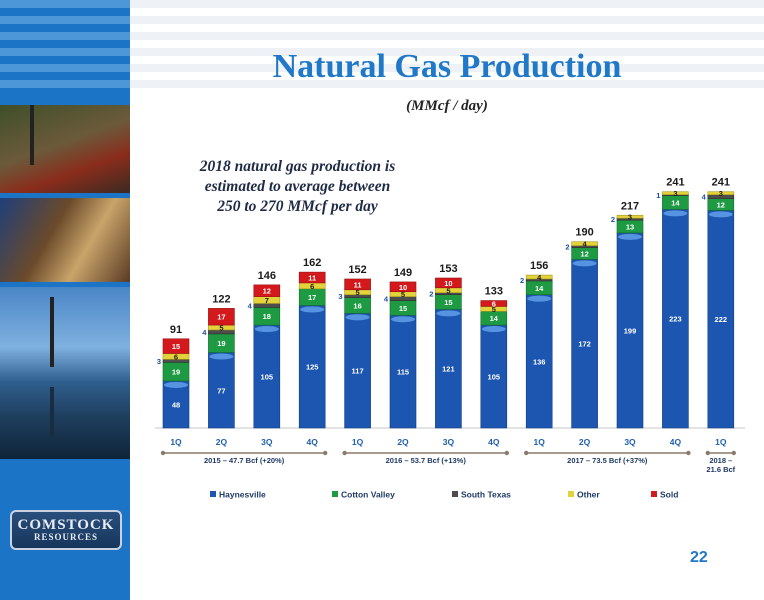 The width and height of the screenshot is (764, 600). I want to click on slide-title: Natural Gas Production, so click(447, 66).